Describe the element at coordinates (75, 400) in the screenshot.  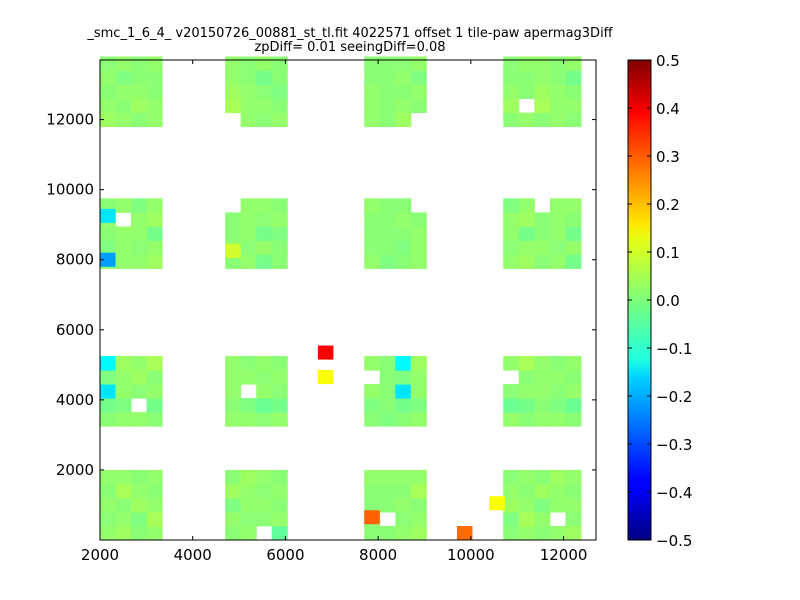
I see `y-tick-label: 4000` at that location.